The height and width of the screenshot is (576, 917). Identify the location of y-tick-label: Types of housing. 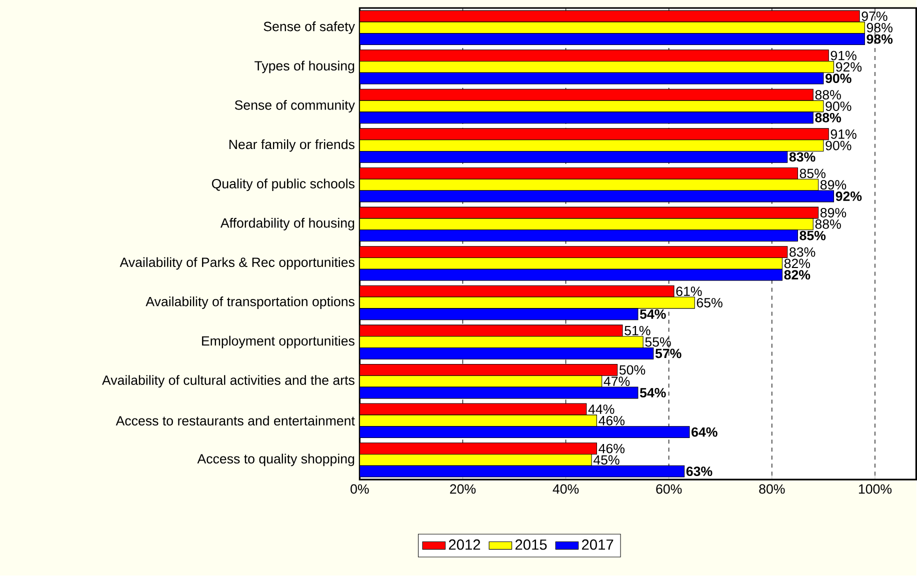
(304, 67).